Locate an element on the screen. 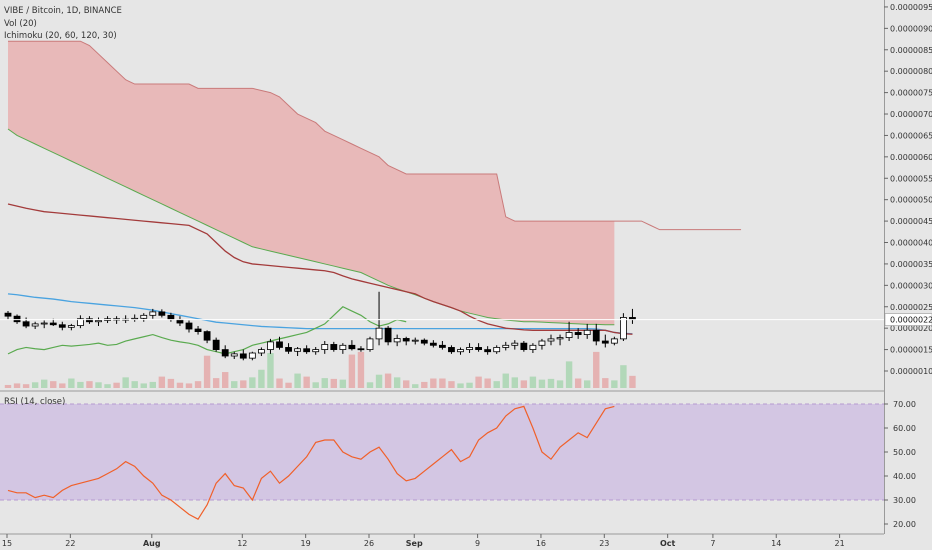  time-tick-label: 16 is located at coordinates (541, 543).